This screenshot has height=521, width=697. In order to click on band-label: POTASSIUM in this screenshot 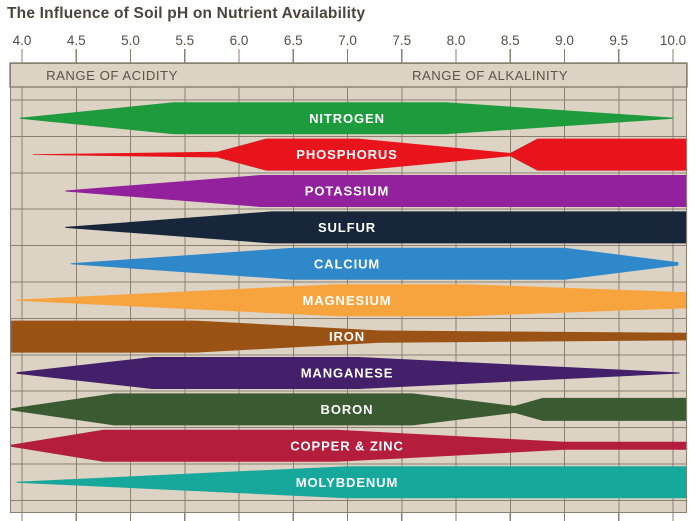, I will do `click(347, 191)`.